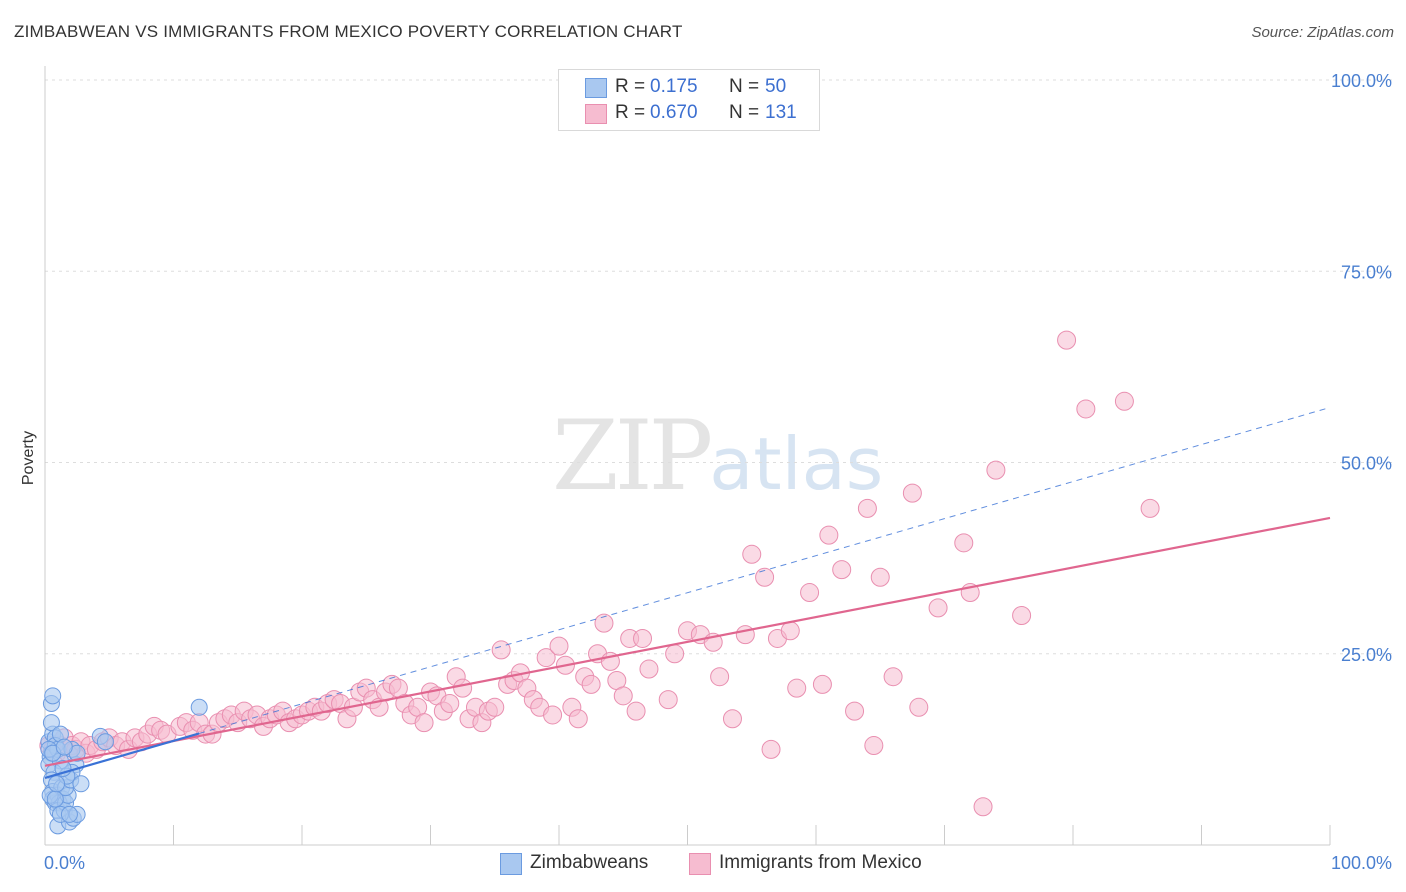  I want to click on legend-swatch-blue, so click(596, 88).